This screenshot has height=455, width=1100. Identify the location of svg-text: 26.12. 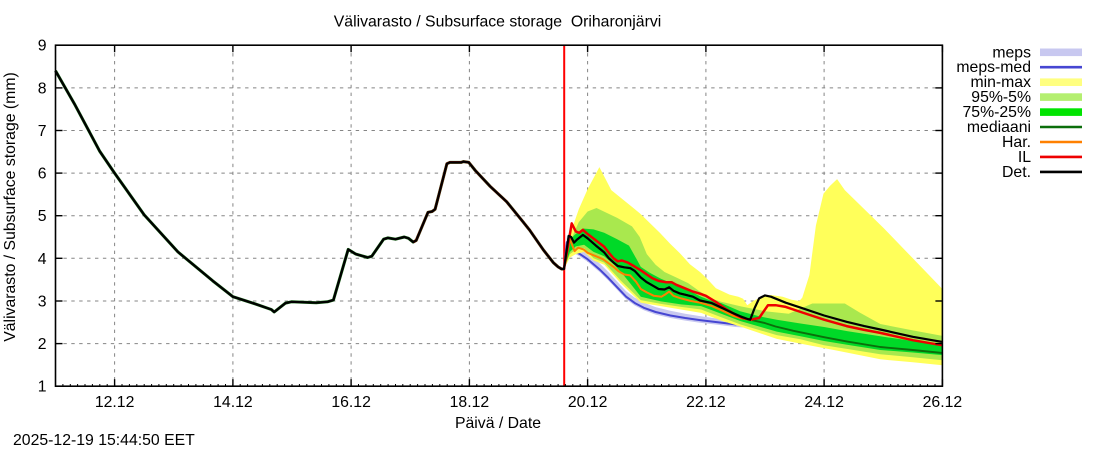
(943, 402).